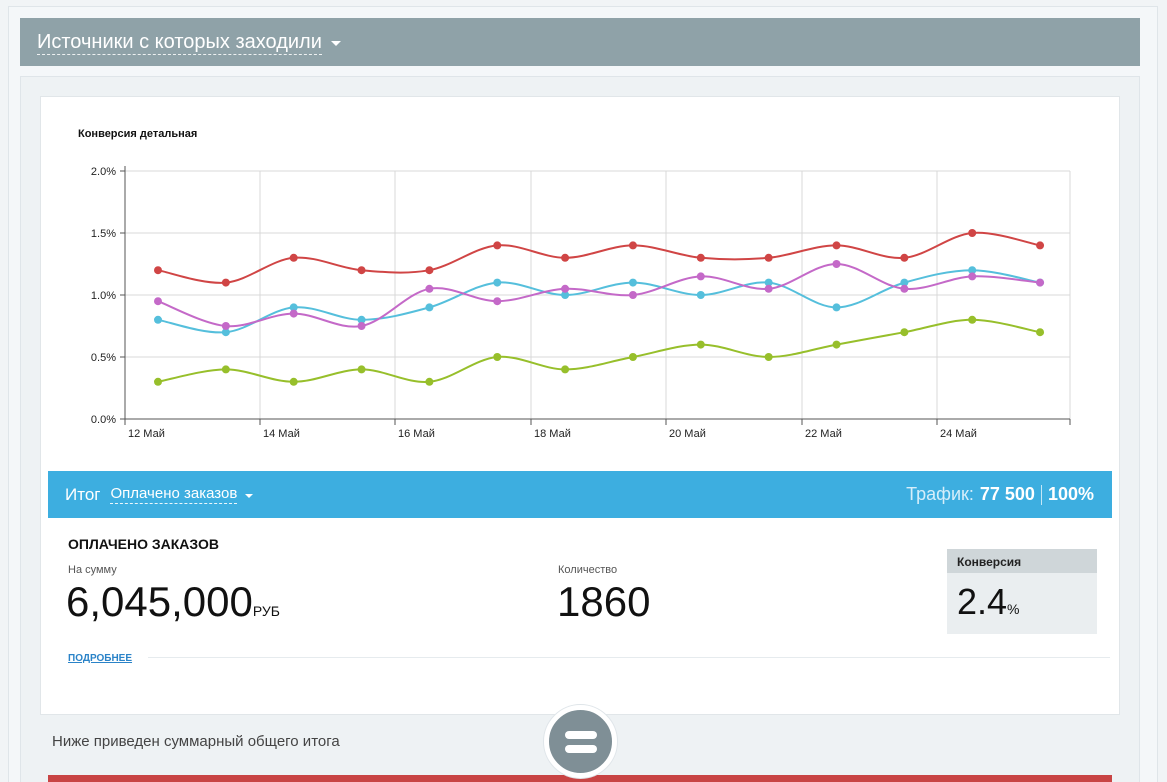 This screenshot has height=782, width=1167. Describe the element at coordinates (179, 42) in the screenshot. I see `sources-dropdown: Источники с которых заходили` at that location.